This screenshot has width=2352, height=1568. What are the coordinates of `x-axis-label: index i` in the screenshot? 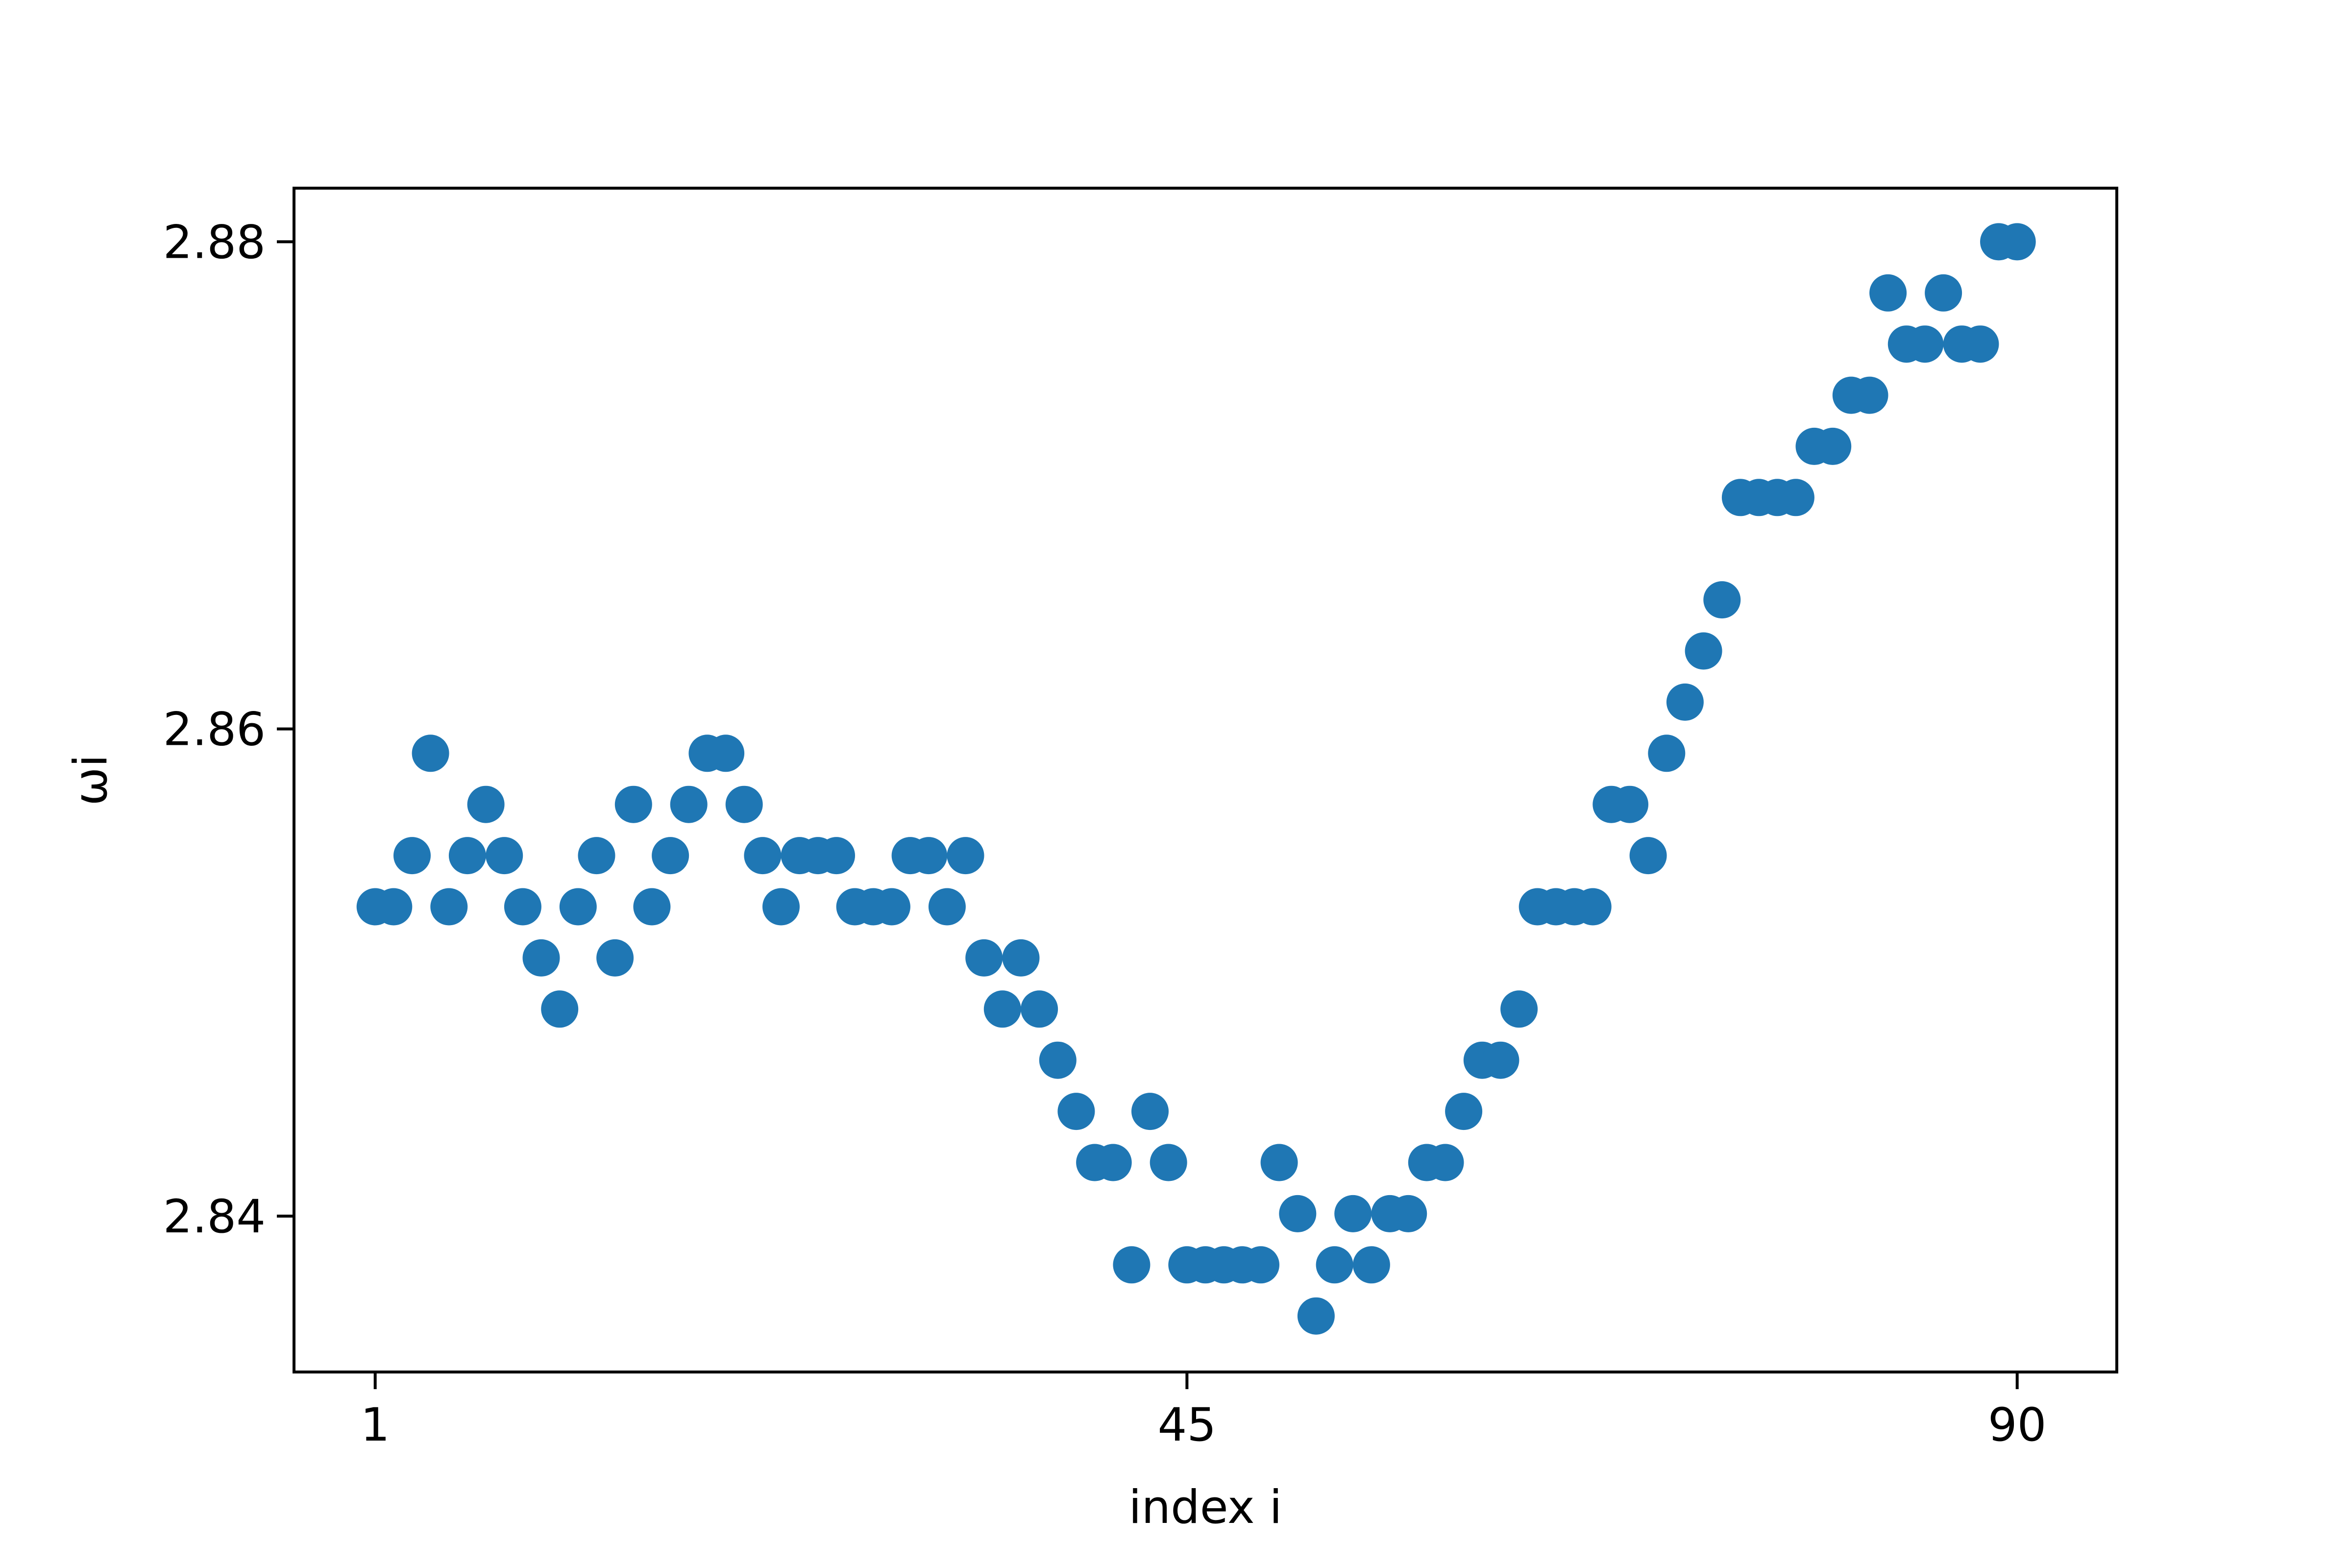 It's located at (1205, 1507).